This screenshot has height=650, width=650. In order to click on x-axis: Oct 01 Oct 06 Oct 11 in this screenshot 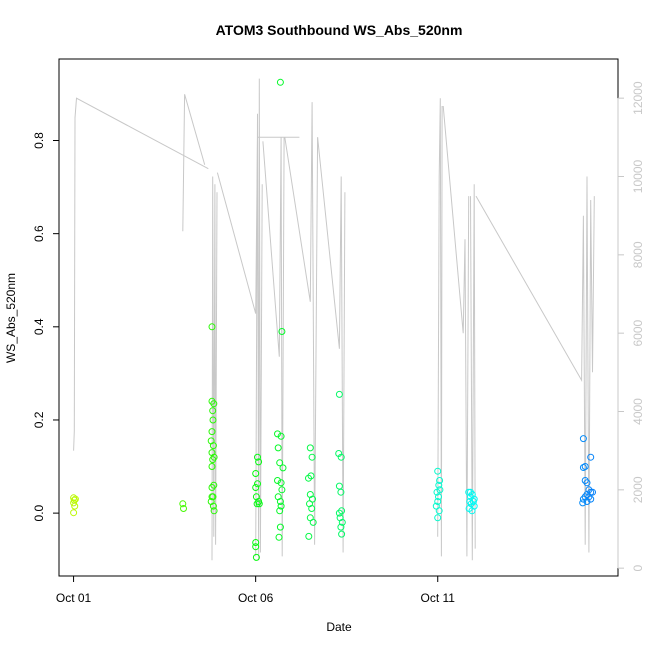, I will do `click(256, 590)`.